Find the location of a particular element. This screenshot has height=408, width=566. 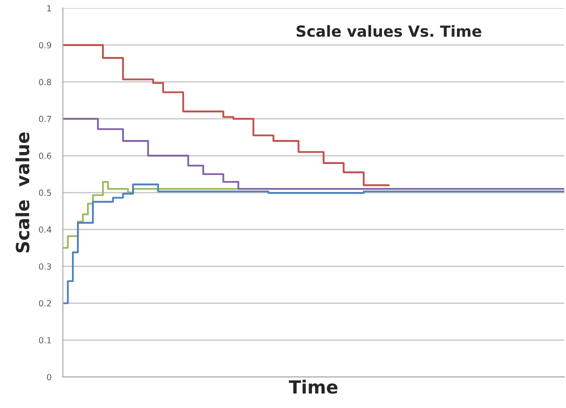

x-axis-title: Time is located at coordinates (313, 387).